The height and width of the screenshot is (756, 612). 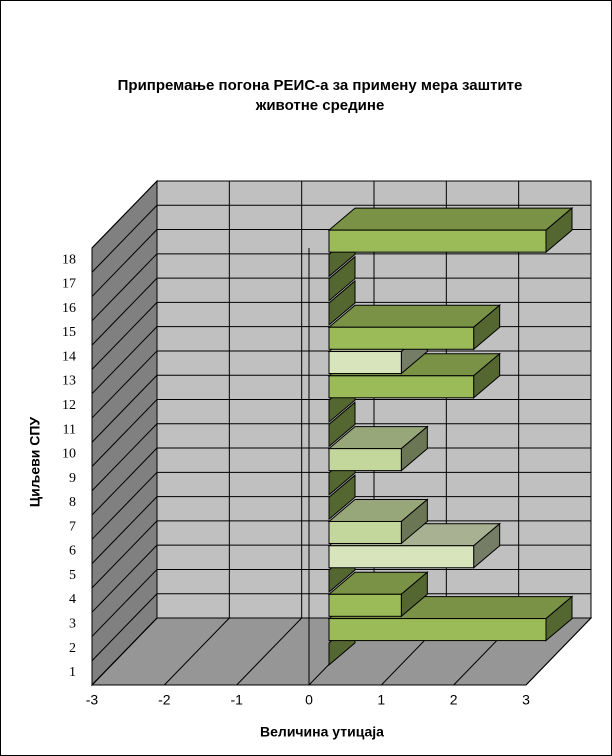 I want to click on y-tick-label: 13, so click(x=69, y=381).